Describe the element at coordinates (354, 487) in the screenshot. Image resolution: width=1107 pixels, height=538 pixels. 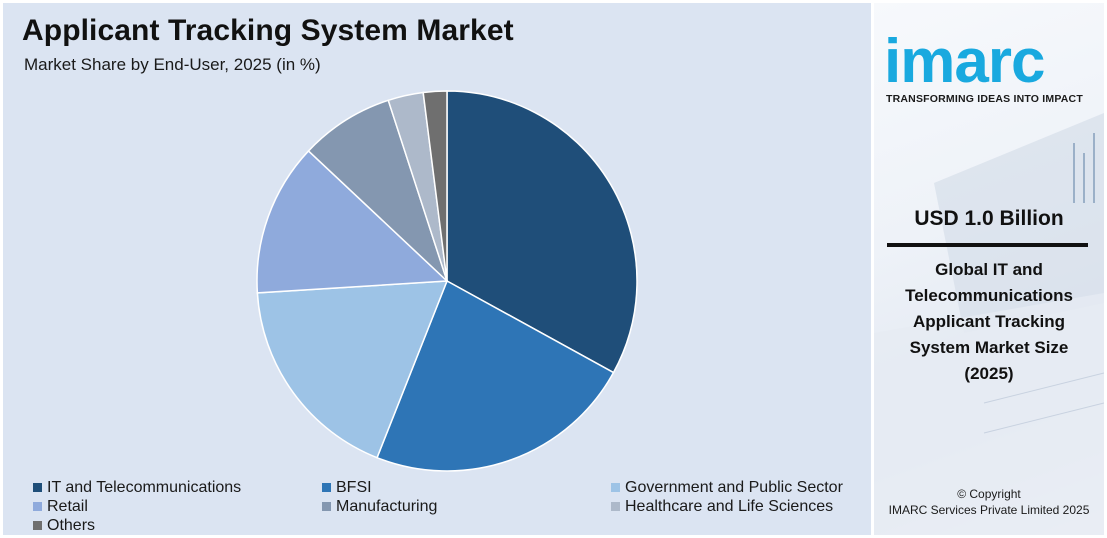
I see `legend-label: BFSI` at that location.